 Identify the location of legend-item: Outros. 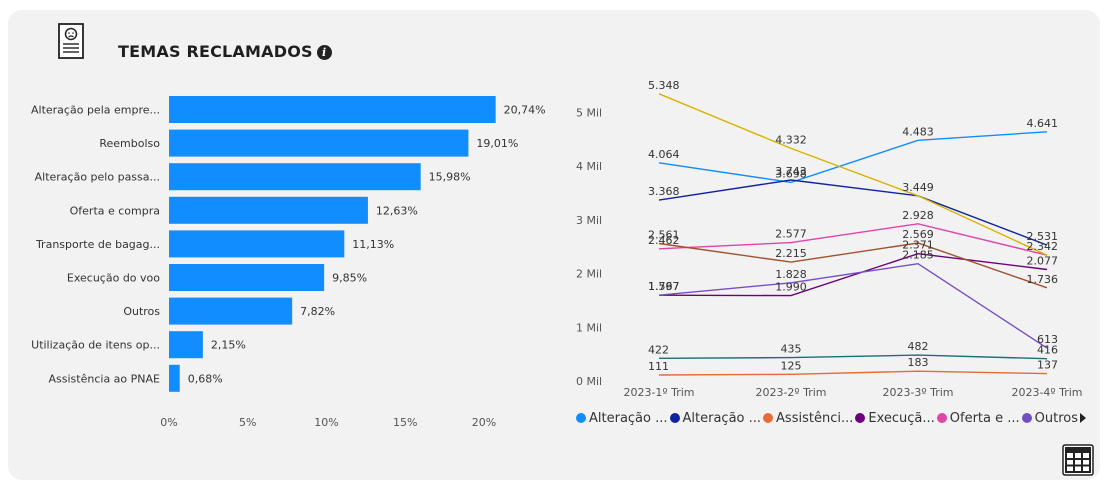
(1049, 418).